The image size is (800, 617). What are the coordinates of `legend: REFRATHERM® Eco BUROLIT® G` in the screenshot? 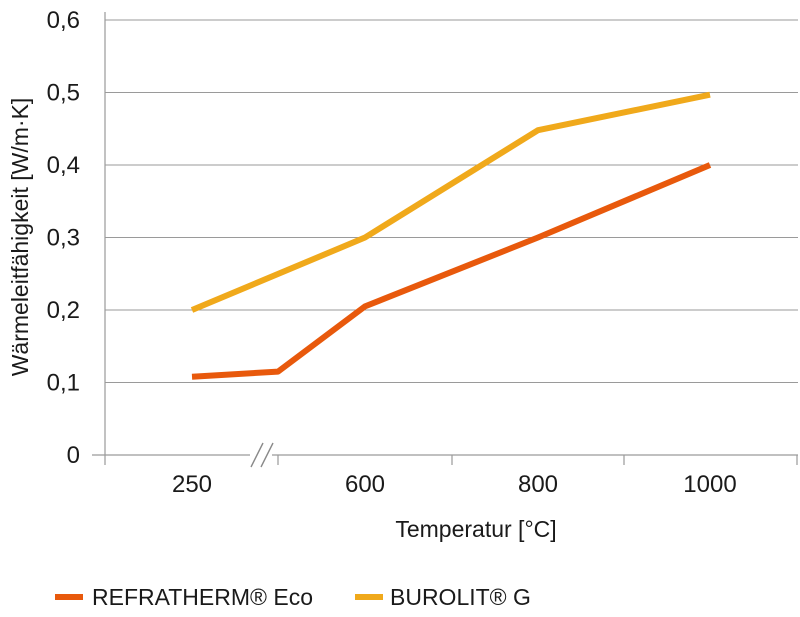 It's located at (293, 597).